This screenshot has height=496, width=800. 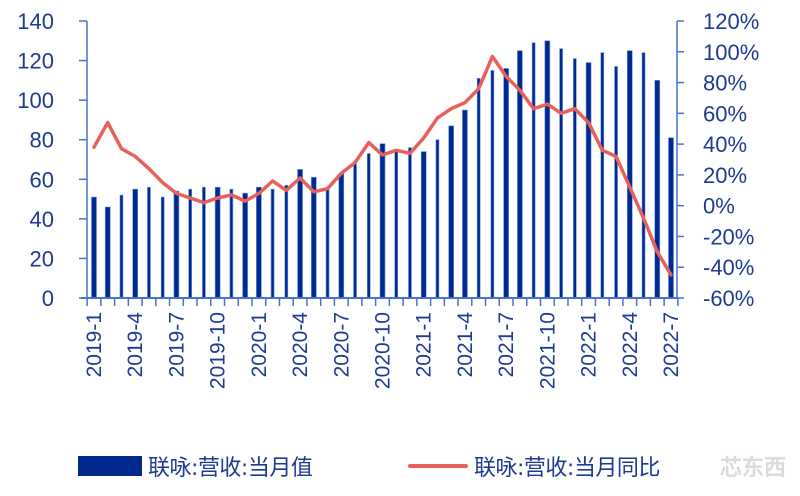 What do you see at coordinates (35, 61) in the screenshot?
I see `left-axis-tick-label: 120` at bounding box center [35, 61].